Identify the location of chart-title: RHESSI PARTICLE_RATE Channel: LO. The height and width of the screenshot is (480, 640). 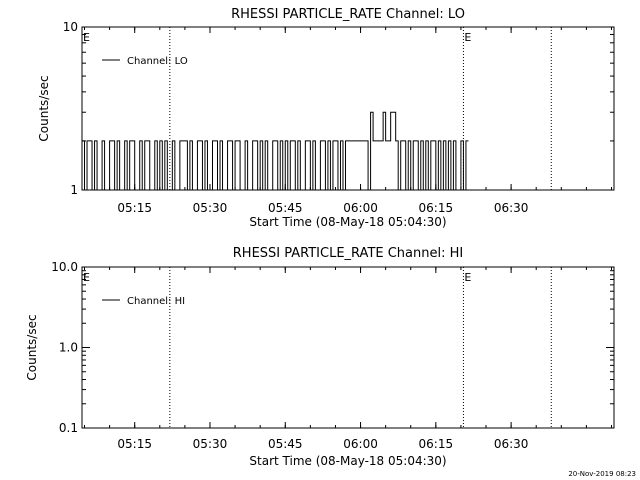
(348, 14).